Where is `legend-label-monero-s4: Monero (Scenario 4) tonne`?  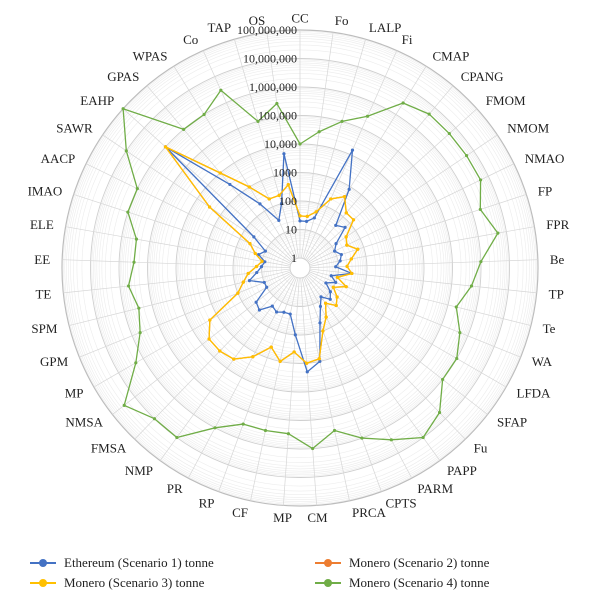
legend-label-monero-s4: Monero (Scenario 4) tonne is located at coordinates (419, 582).